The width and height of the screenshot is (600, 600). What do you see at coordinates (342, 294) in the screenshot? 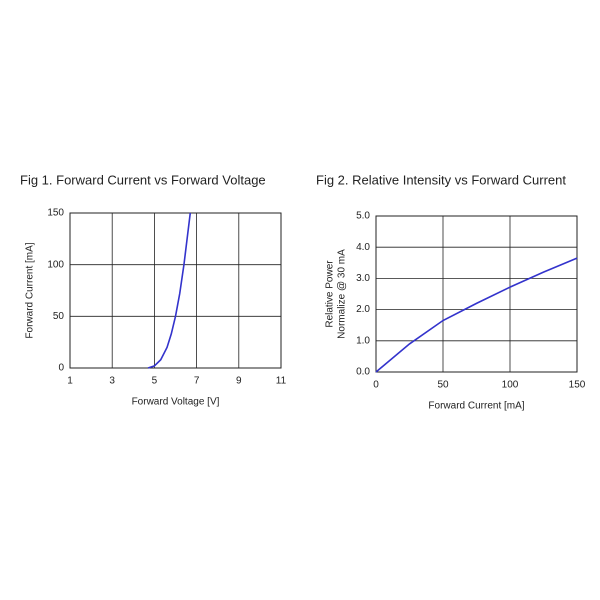
I see `y-axis-label: Normalize @ 30 mA` at bounding box center [342, 294].